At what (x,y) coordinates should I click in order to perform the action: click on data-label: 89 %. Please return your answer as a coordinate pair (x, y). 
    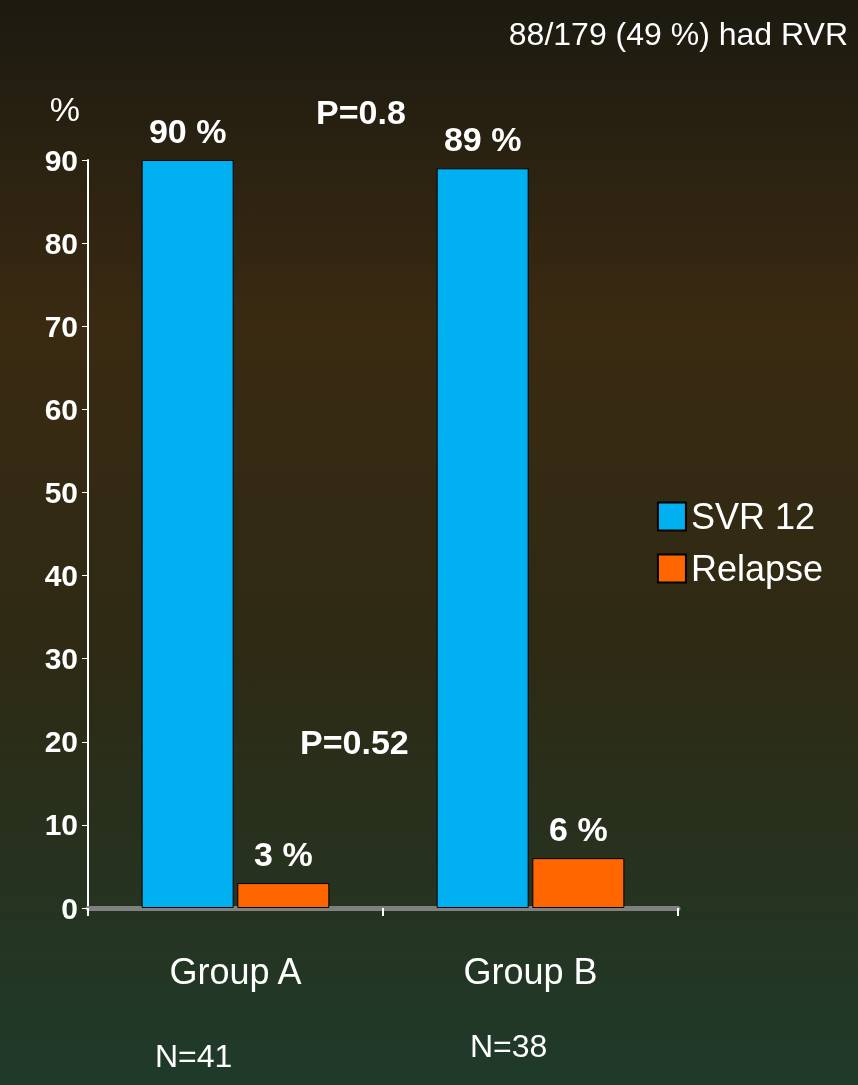
    Looking at the image, I should click on (482, 139).